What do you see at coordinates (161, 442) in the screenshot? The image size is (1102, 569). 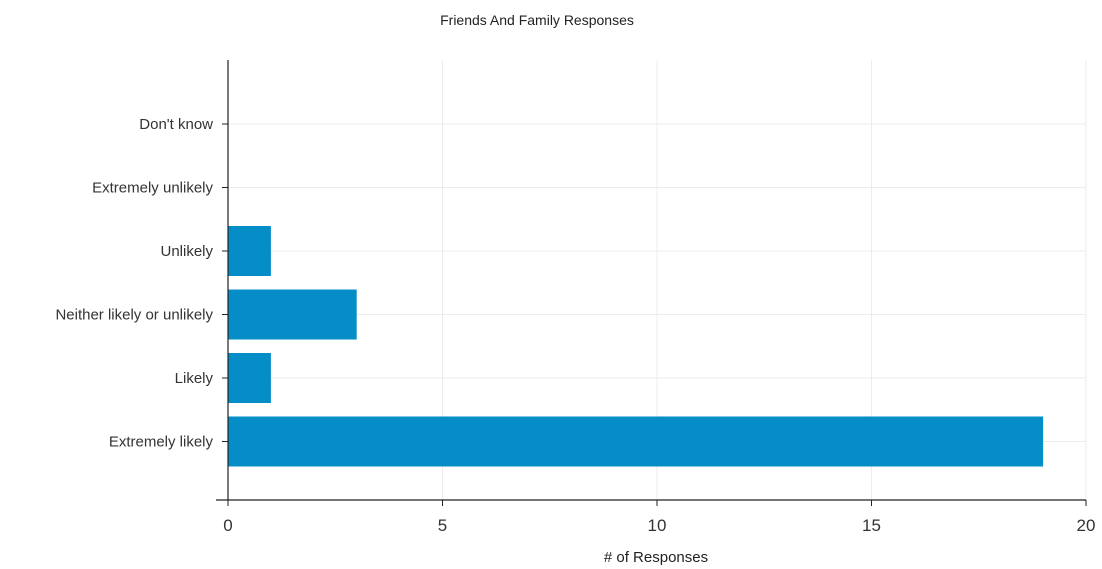 I see `category-label: Extremely likely` at bounding box center [161, 442].